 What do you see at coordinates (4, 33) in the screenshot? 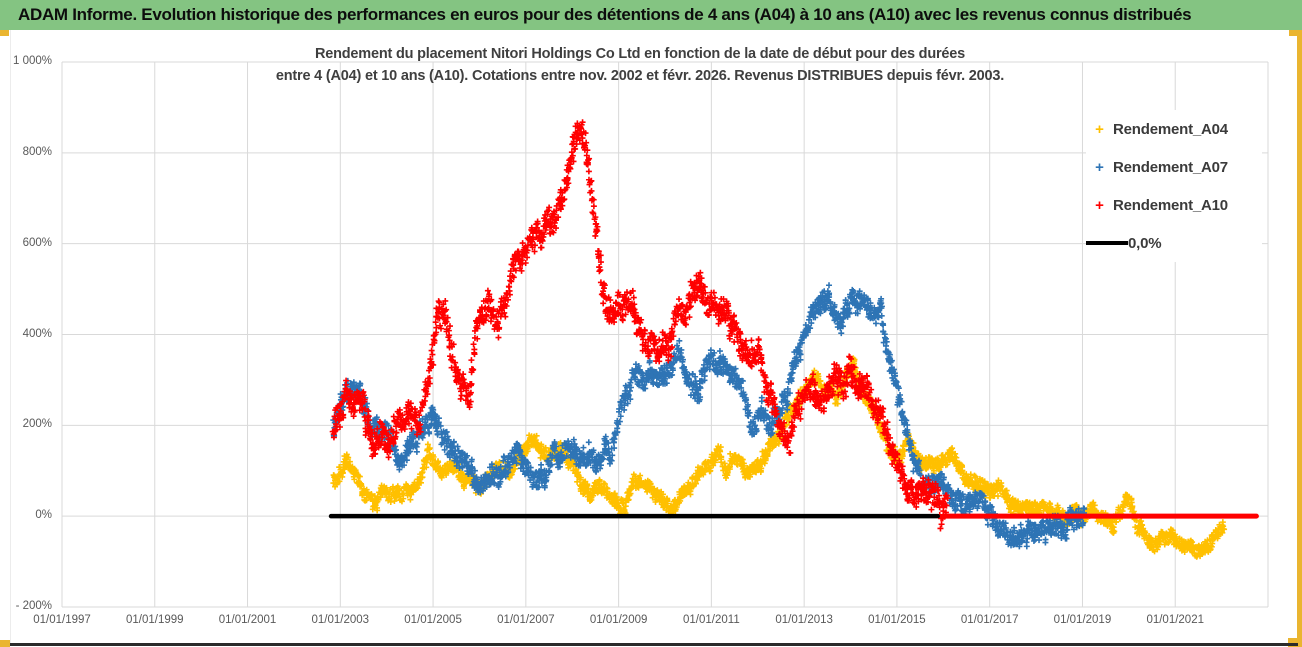
I see `gold-frame-top-left` at bounding box center [4, 33].